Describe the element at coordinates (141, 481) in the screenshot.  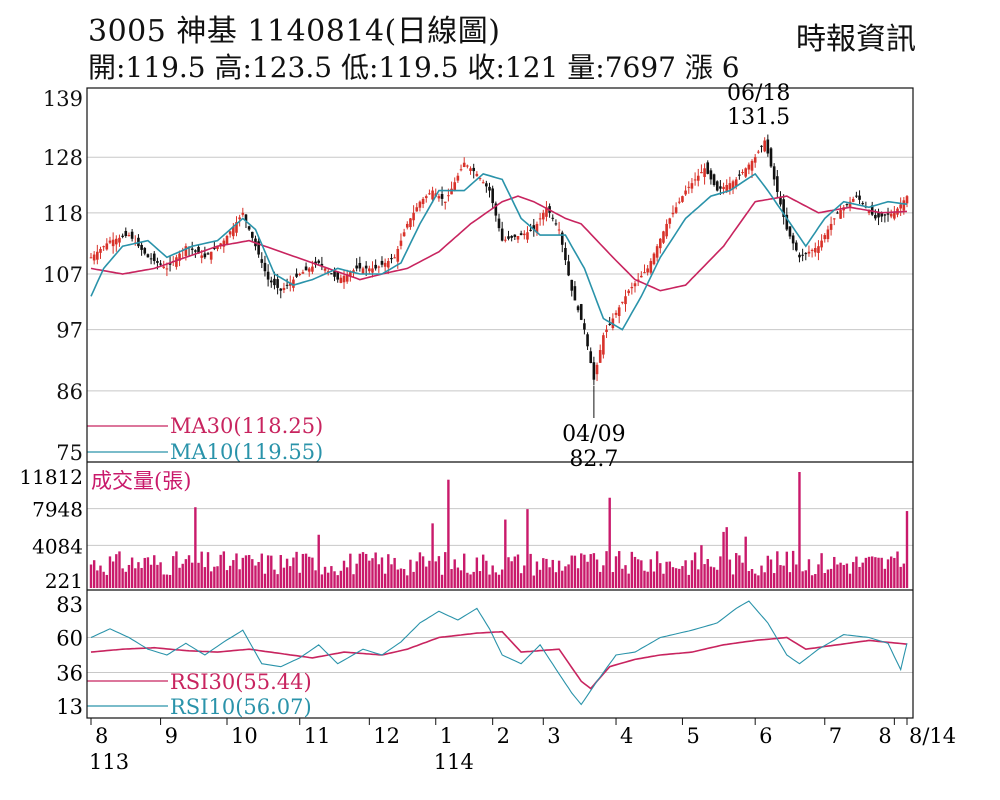
I see `volume-title: 成交量(張)` at that location.